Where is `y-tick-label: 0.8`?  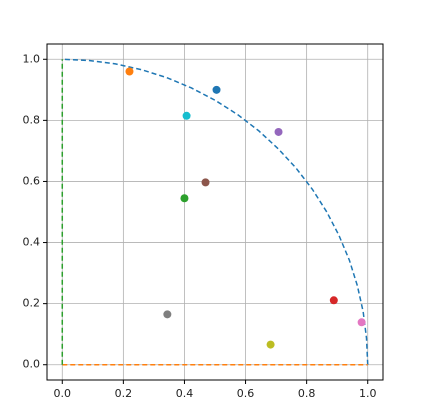
y-tick-label: 0.8 is located at coordinates (32, 119).